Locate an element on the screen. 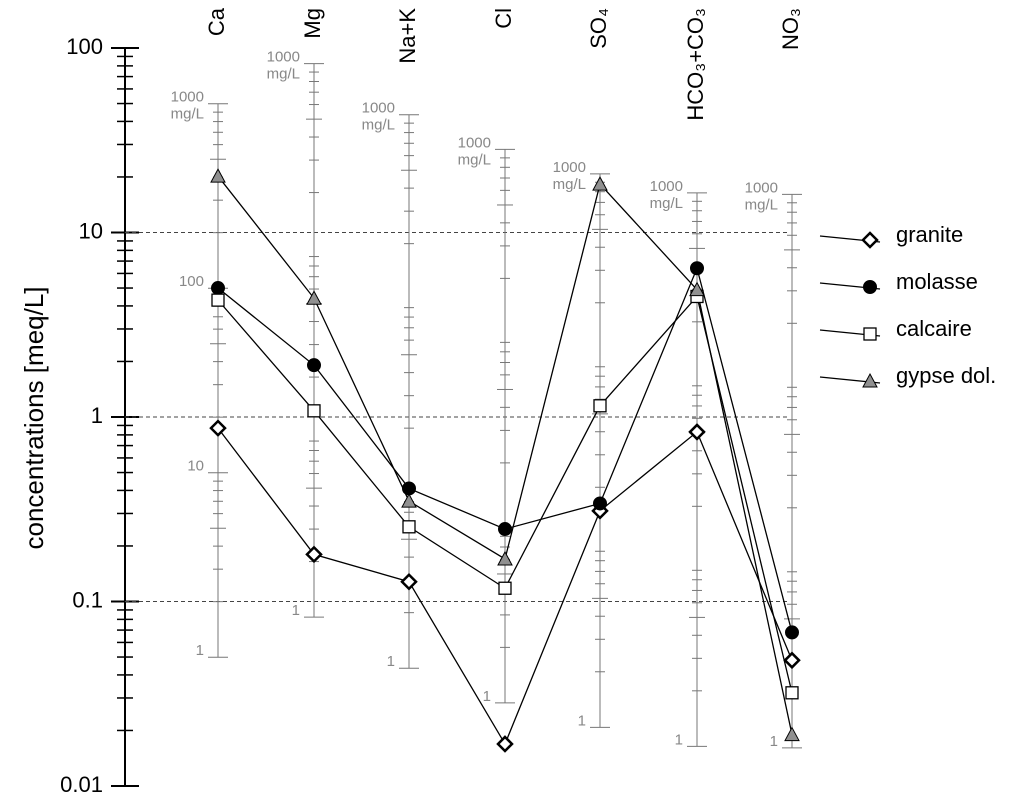 This screenshot has height=808, width=1024. legend-label: gypse dol. is located at coordinates (946, 375).